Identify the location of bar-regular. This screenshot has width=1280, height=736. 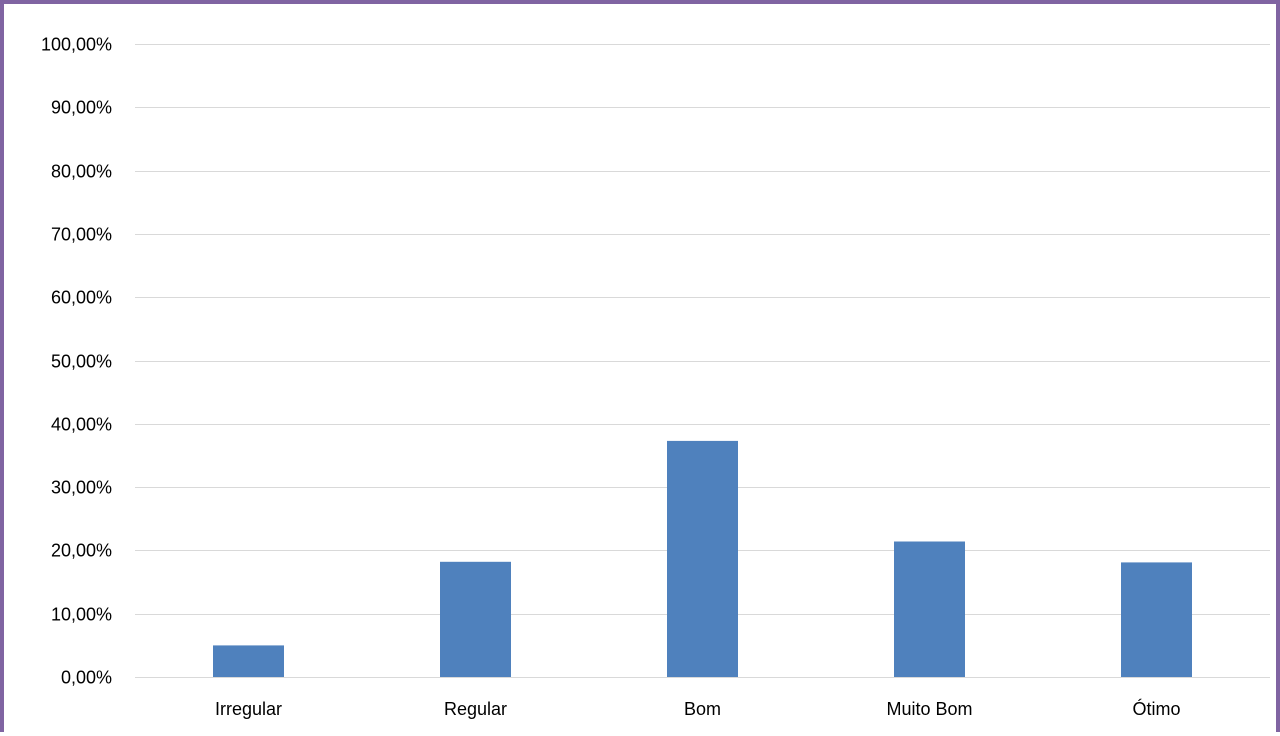
(475, 619).